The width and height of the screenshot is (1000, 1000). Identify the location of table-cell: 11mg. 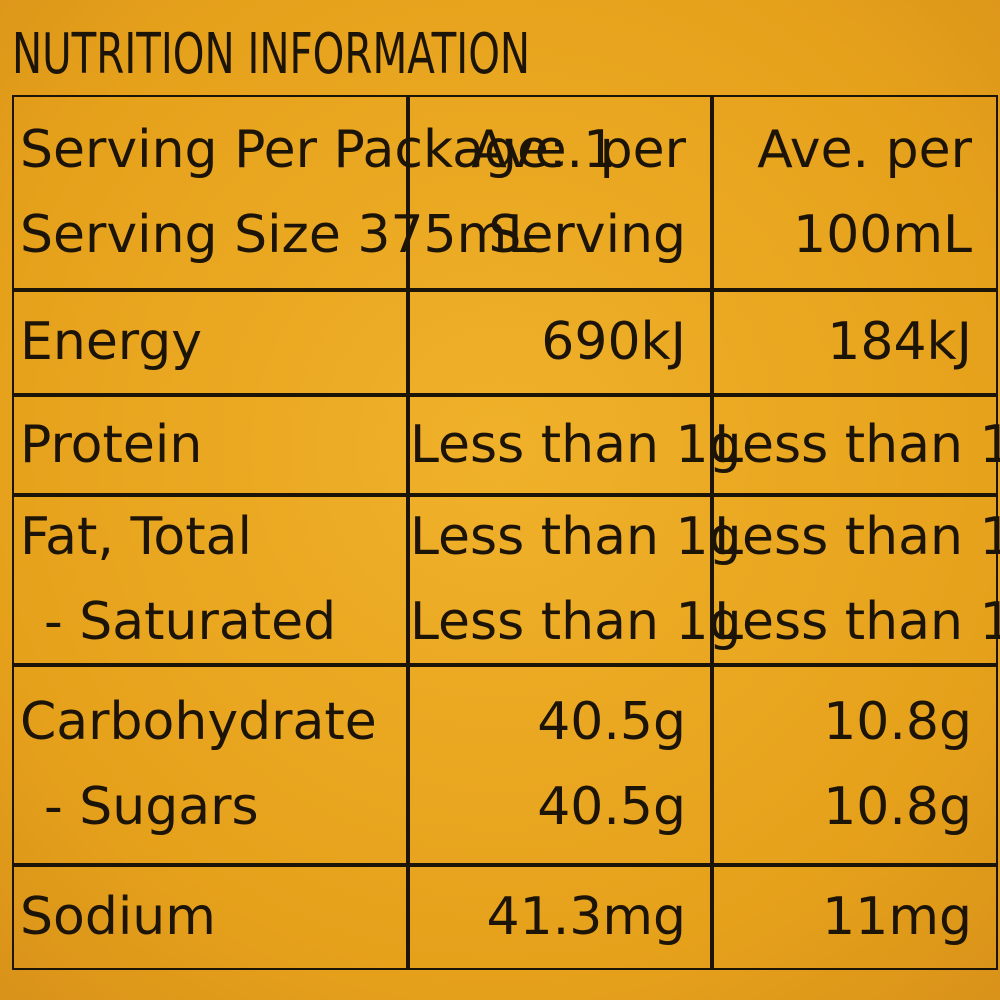
(855, 917).